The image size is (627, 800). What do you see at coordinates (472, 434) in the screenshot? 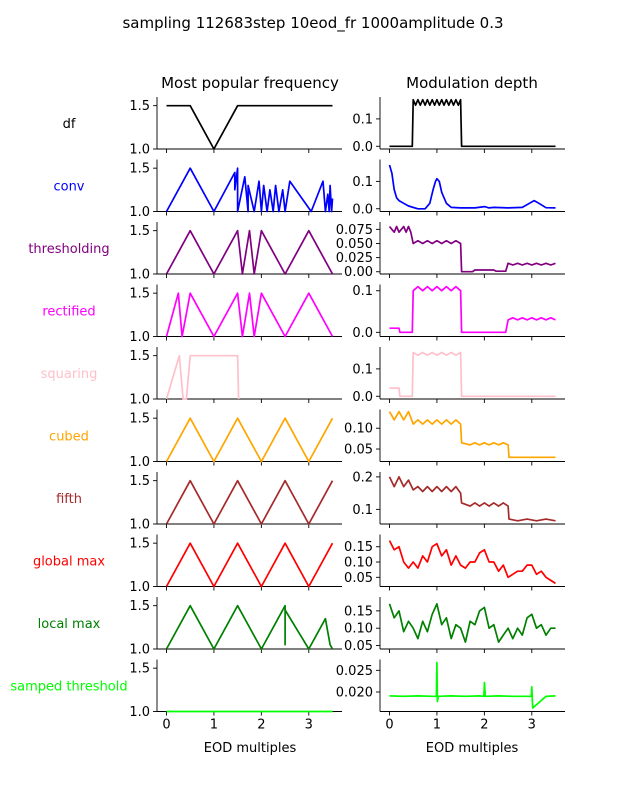
I see `mod-row-5-series-line` at bounding box center [472, 434].